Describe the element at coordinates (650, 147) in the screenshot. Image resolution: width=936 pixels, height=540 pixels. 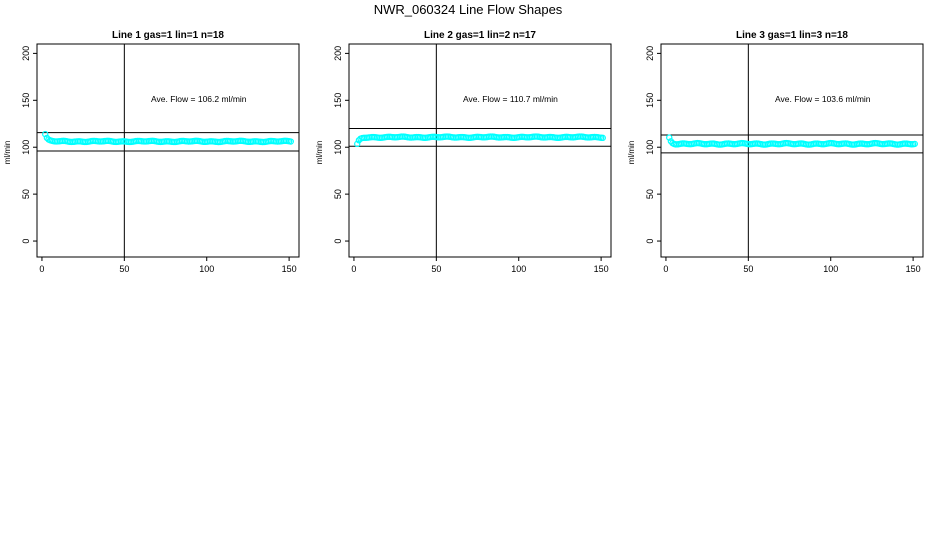
I see `chart-3-y-tick-label: 100` at that location.